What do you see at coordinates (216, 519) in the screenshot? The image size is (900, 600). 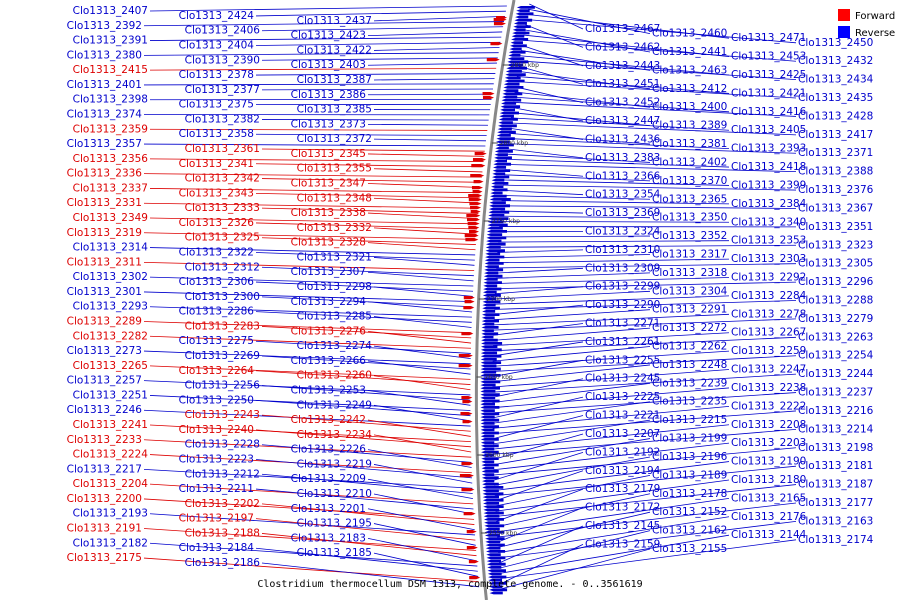 I see `gene-label: Clo1313_2197` at bounding box center [216, 519].